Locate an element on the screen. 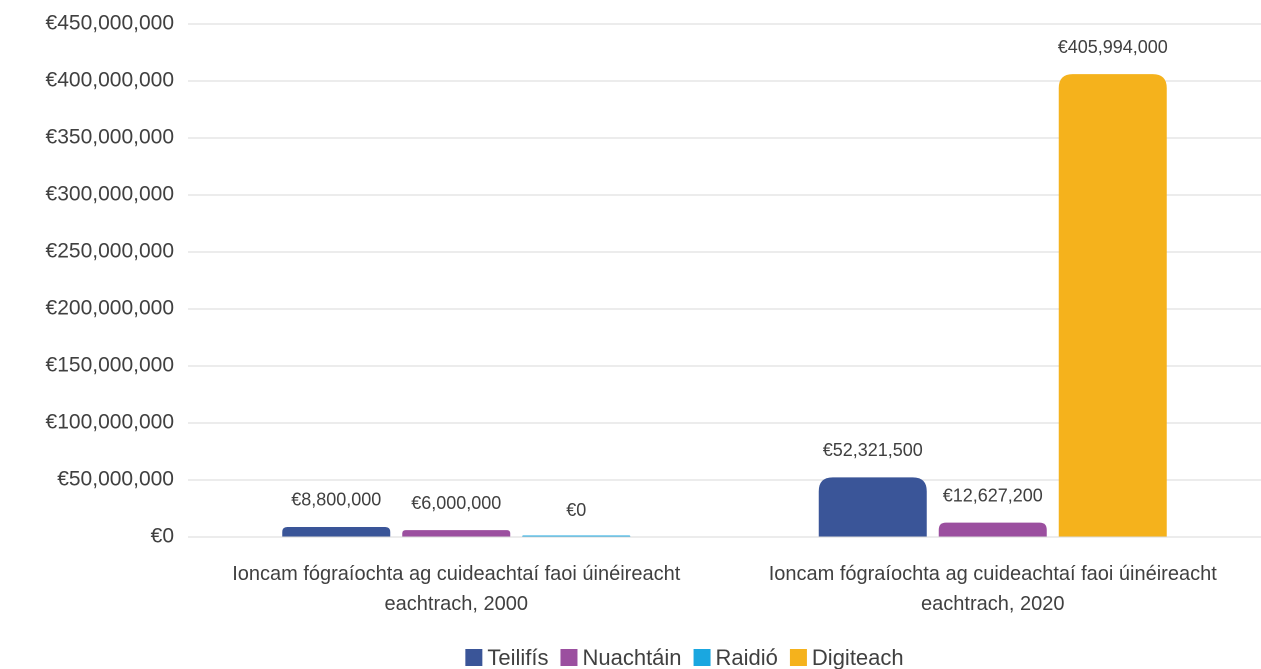 The height and width of the screenshot is (669, 1261). value-label: €6,000,000 is located at coordinates (456, 503).